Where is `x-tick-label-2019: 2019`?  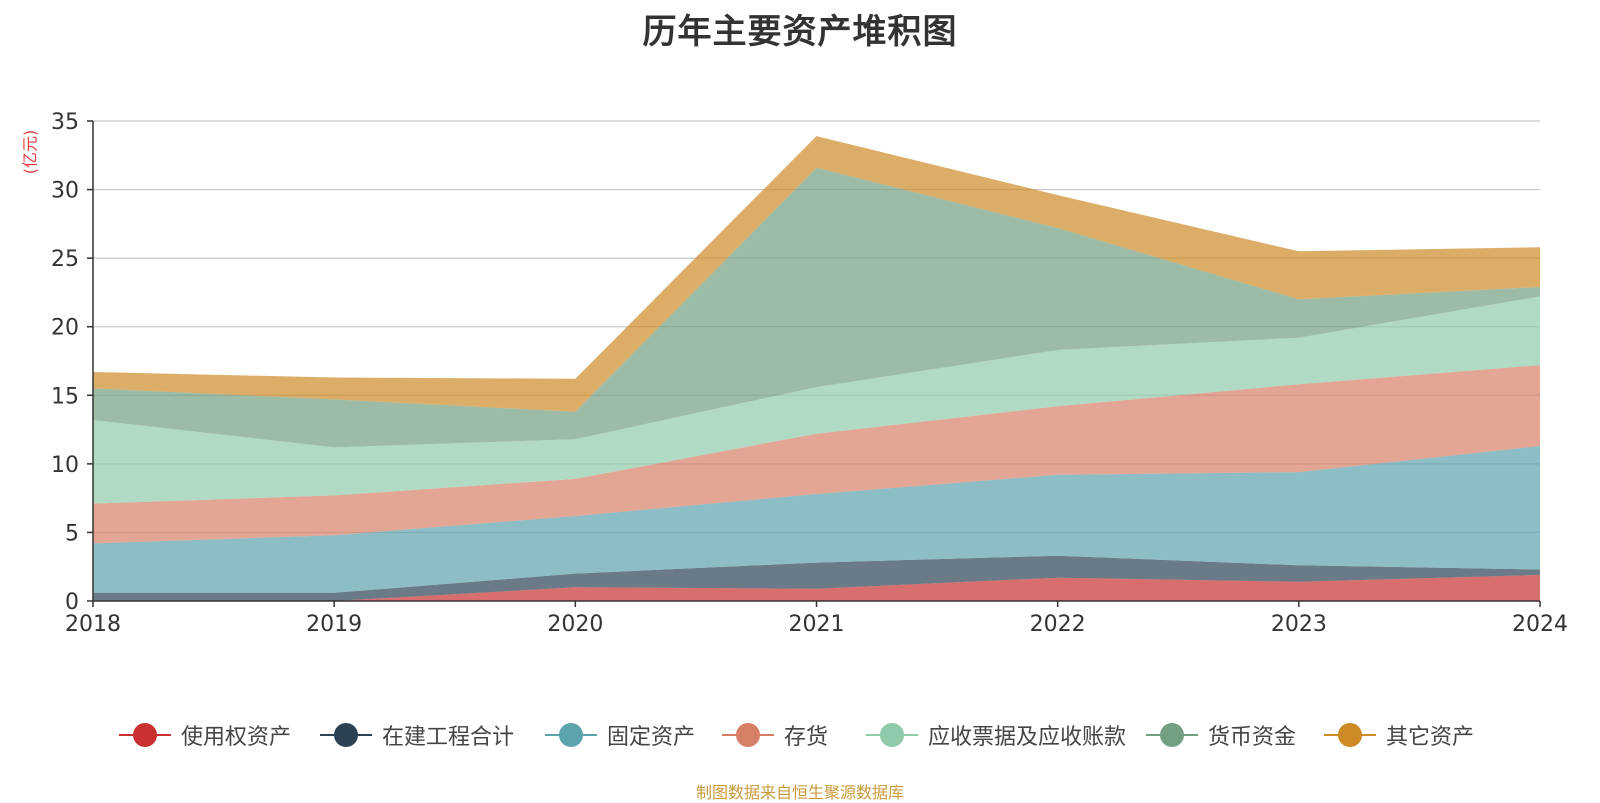 x-tick-label-2019: 2019 is located at coordinates (334, 624).